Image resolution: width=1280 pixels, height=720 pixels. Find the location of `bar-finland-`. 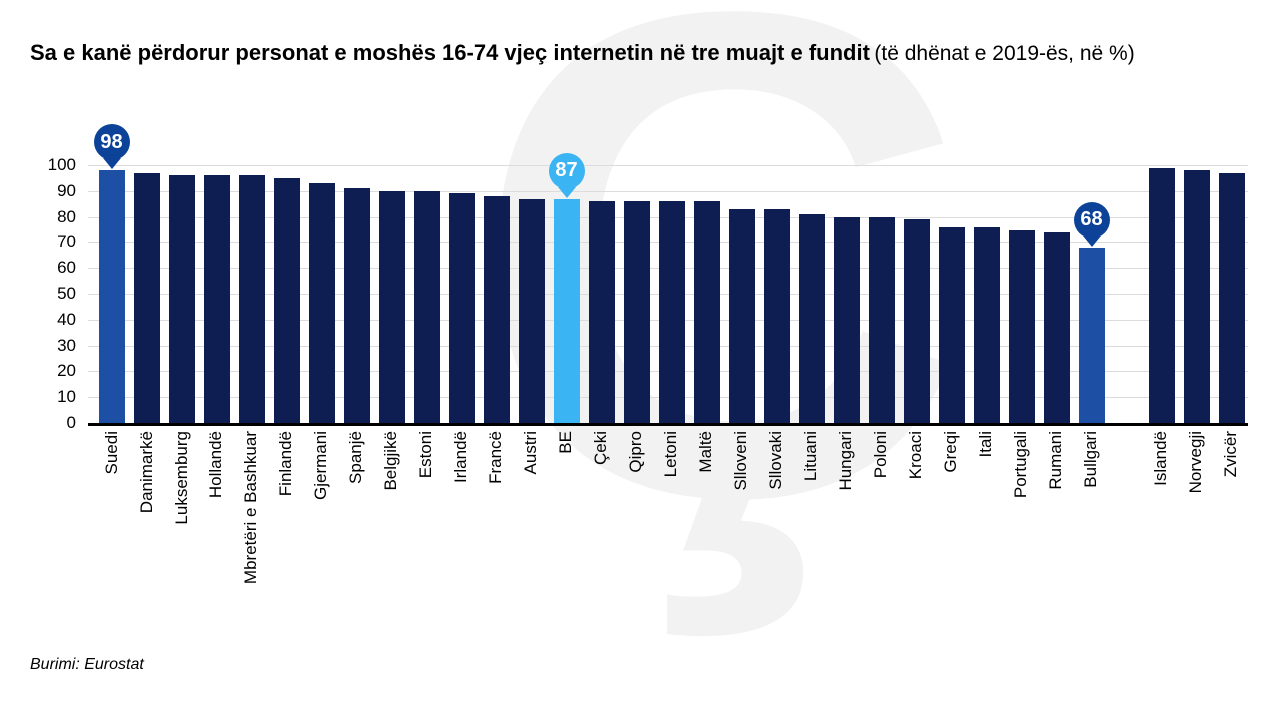

bar-finland- is located at coordinates (286, 300).